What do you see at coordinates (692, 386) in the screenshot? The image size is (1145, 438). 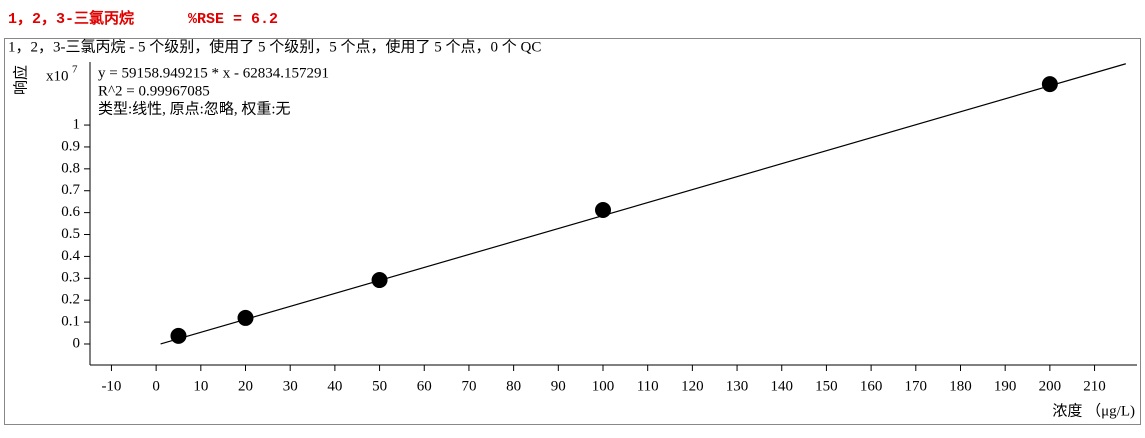 I see `x-tick-label: 120` at bounding box center [692, 386].